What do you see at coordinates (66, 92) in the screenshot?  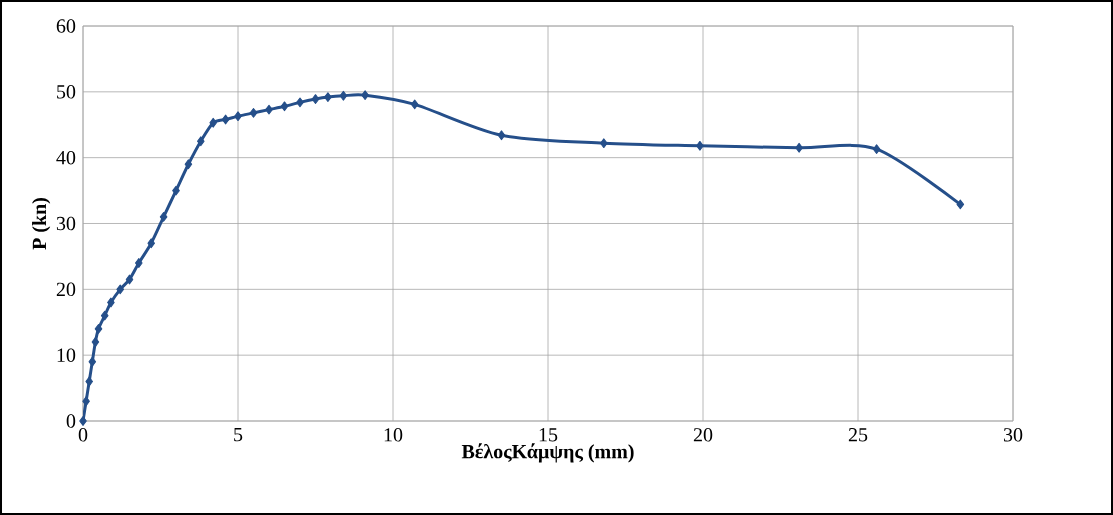 I see `y-tick-label: 50` at bounding box center [66, 92].